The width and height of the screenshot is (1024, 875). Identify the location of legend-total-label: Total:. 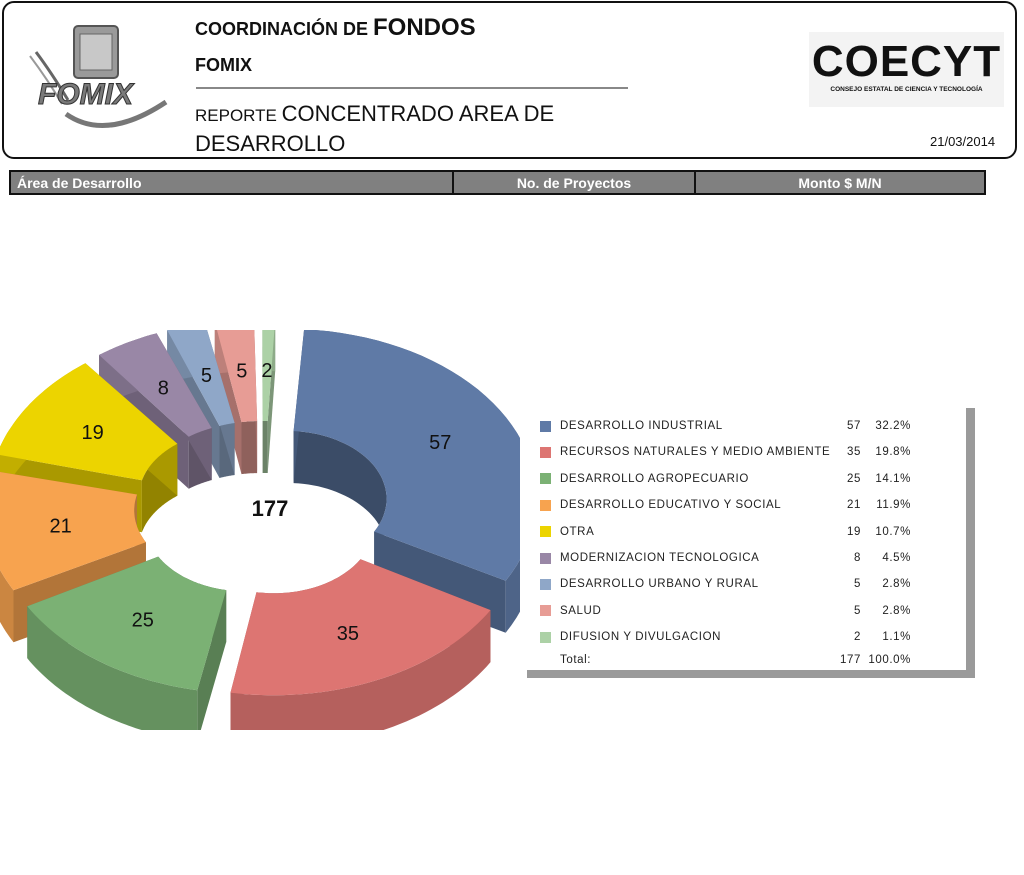
(576, 659).